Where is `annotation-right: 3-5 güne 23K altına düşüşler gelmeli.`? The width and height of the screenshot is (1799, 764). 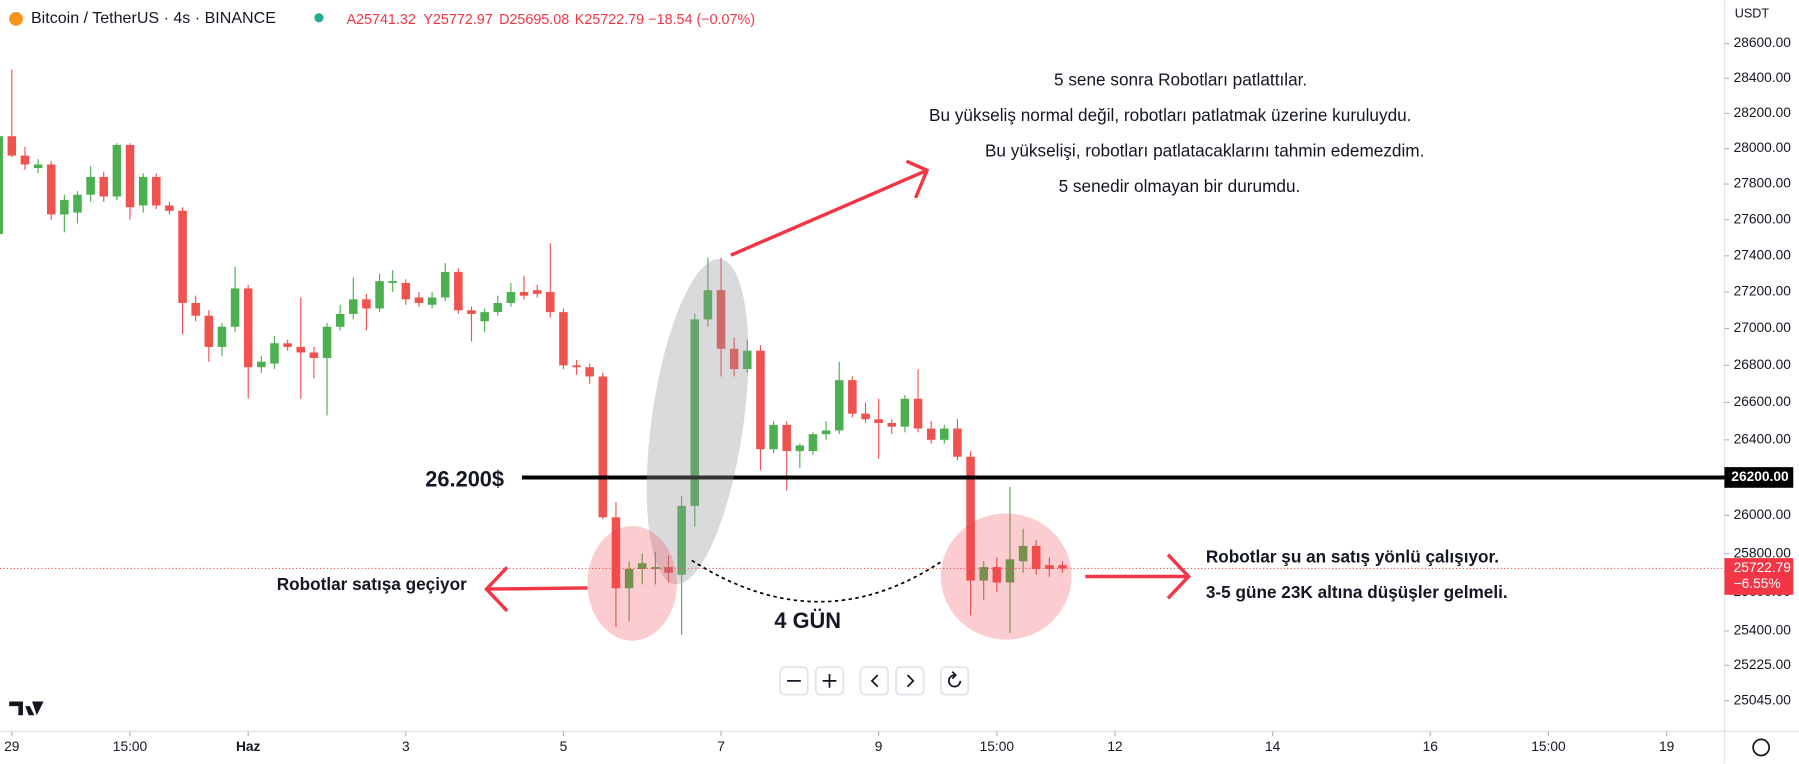 annotation-right: 3-5 güne 23K altına düşüşler gelmeli. is located at coordinates (1357, 592).